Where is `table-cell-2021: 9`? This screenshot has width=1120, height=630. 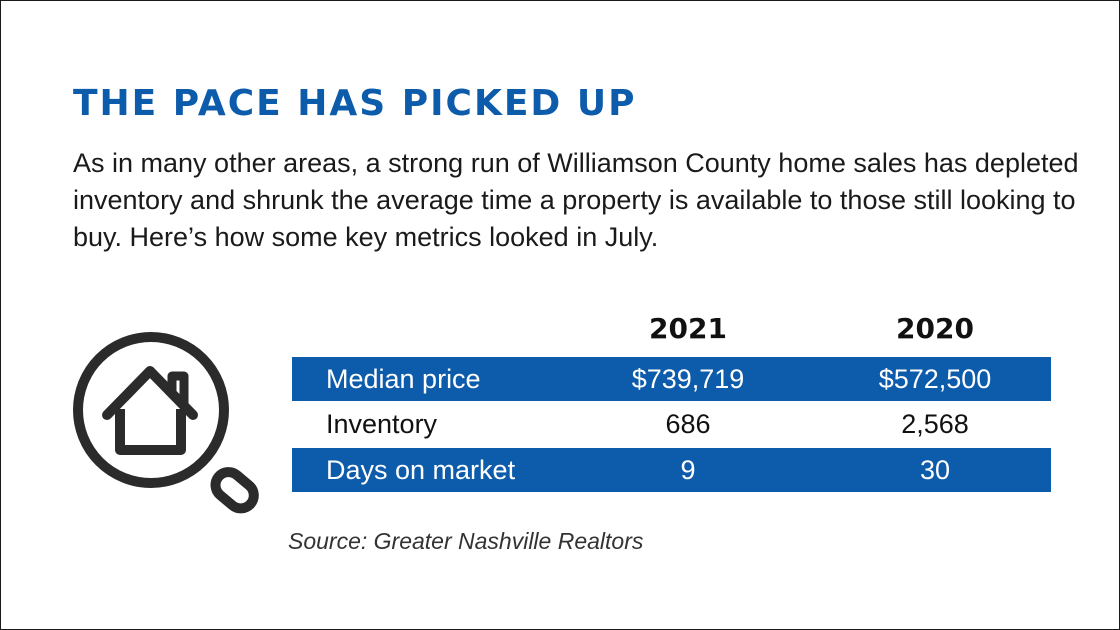
table-cell-2021: 9 is located at coordinates (688, 470).